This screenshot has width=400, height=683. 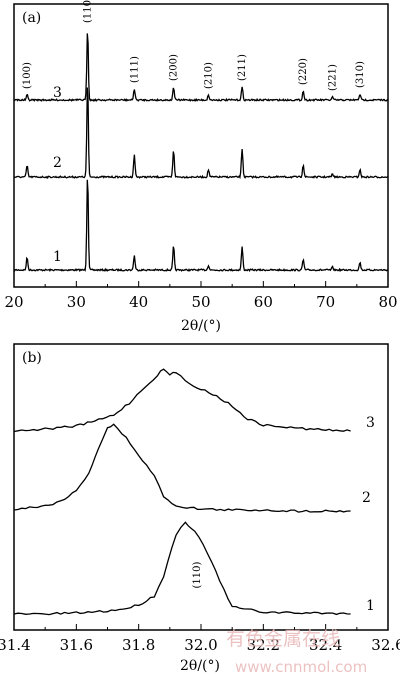 I want to click on x-tick-label: 32.4, so click(x=325, y=645).